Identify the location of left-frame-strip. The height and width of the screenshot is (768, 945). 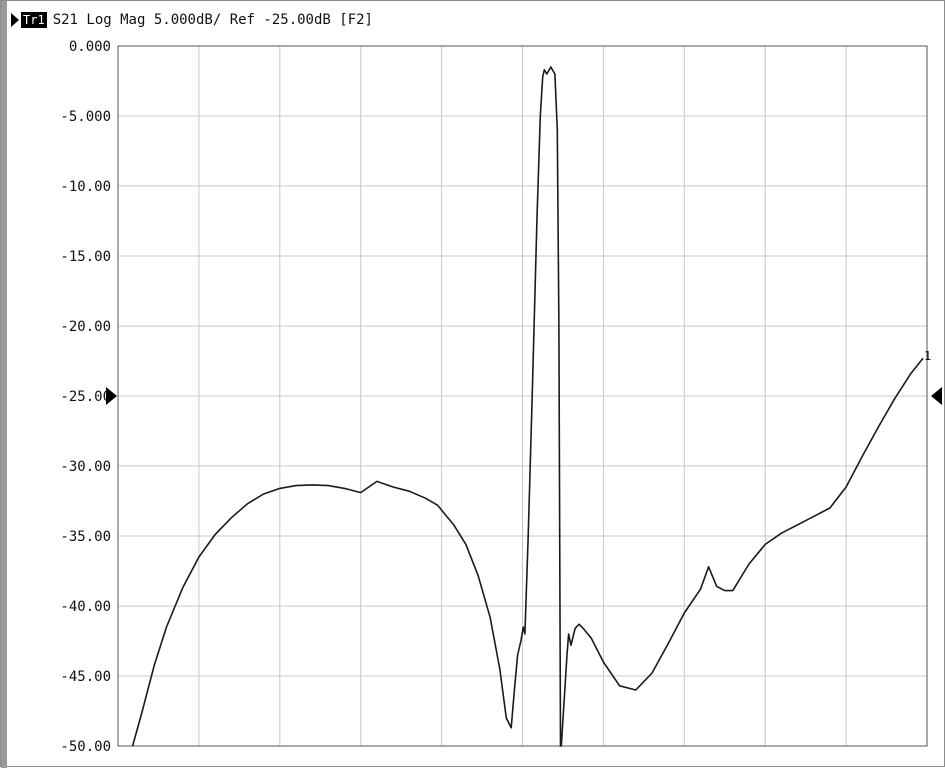
(4, 384).